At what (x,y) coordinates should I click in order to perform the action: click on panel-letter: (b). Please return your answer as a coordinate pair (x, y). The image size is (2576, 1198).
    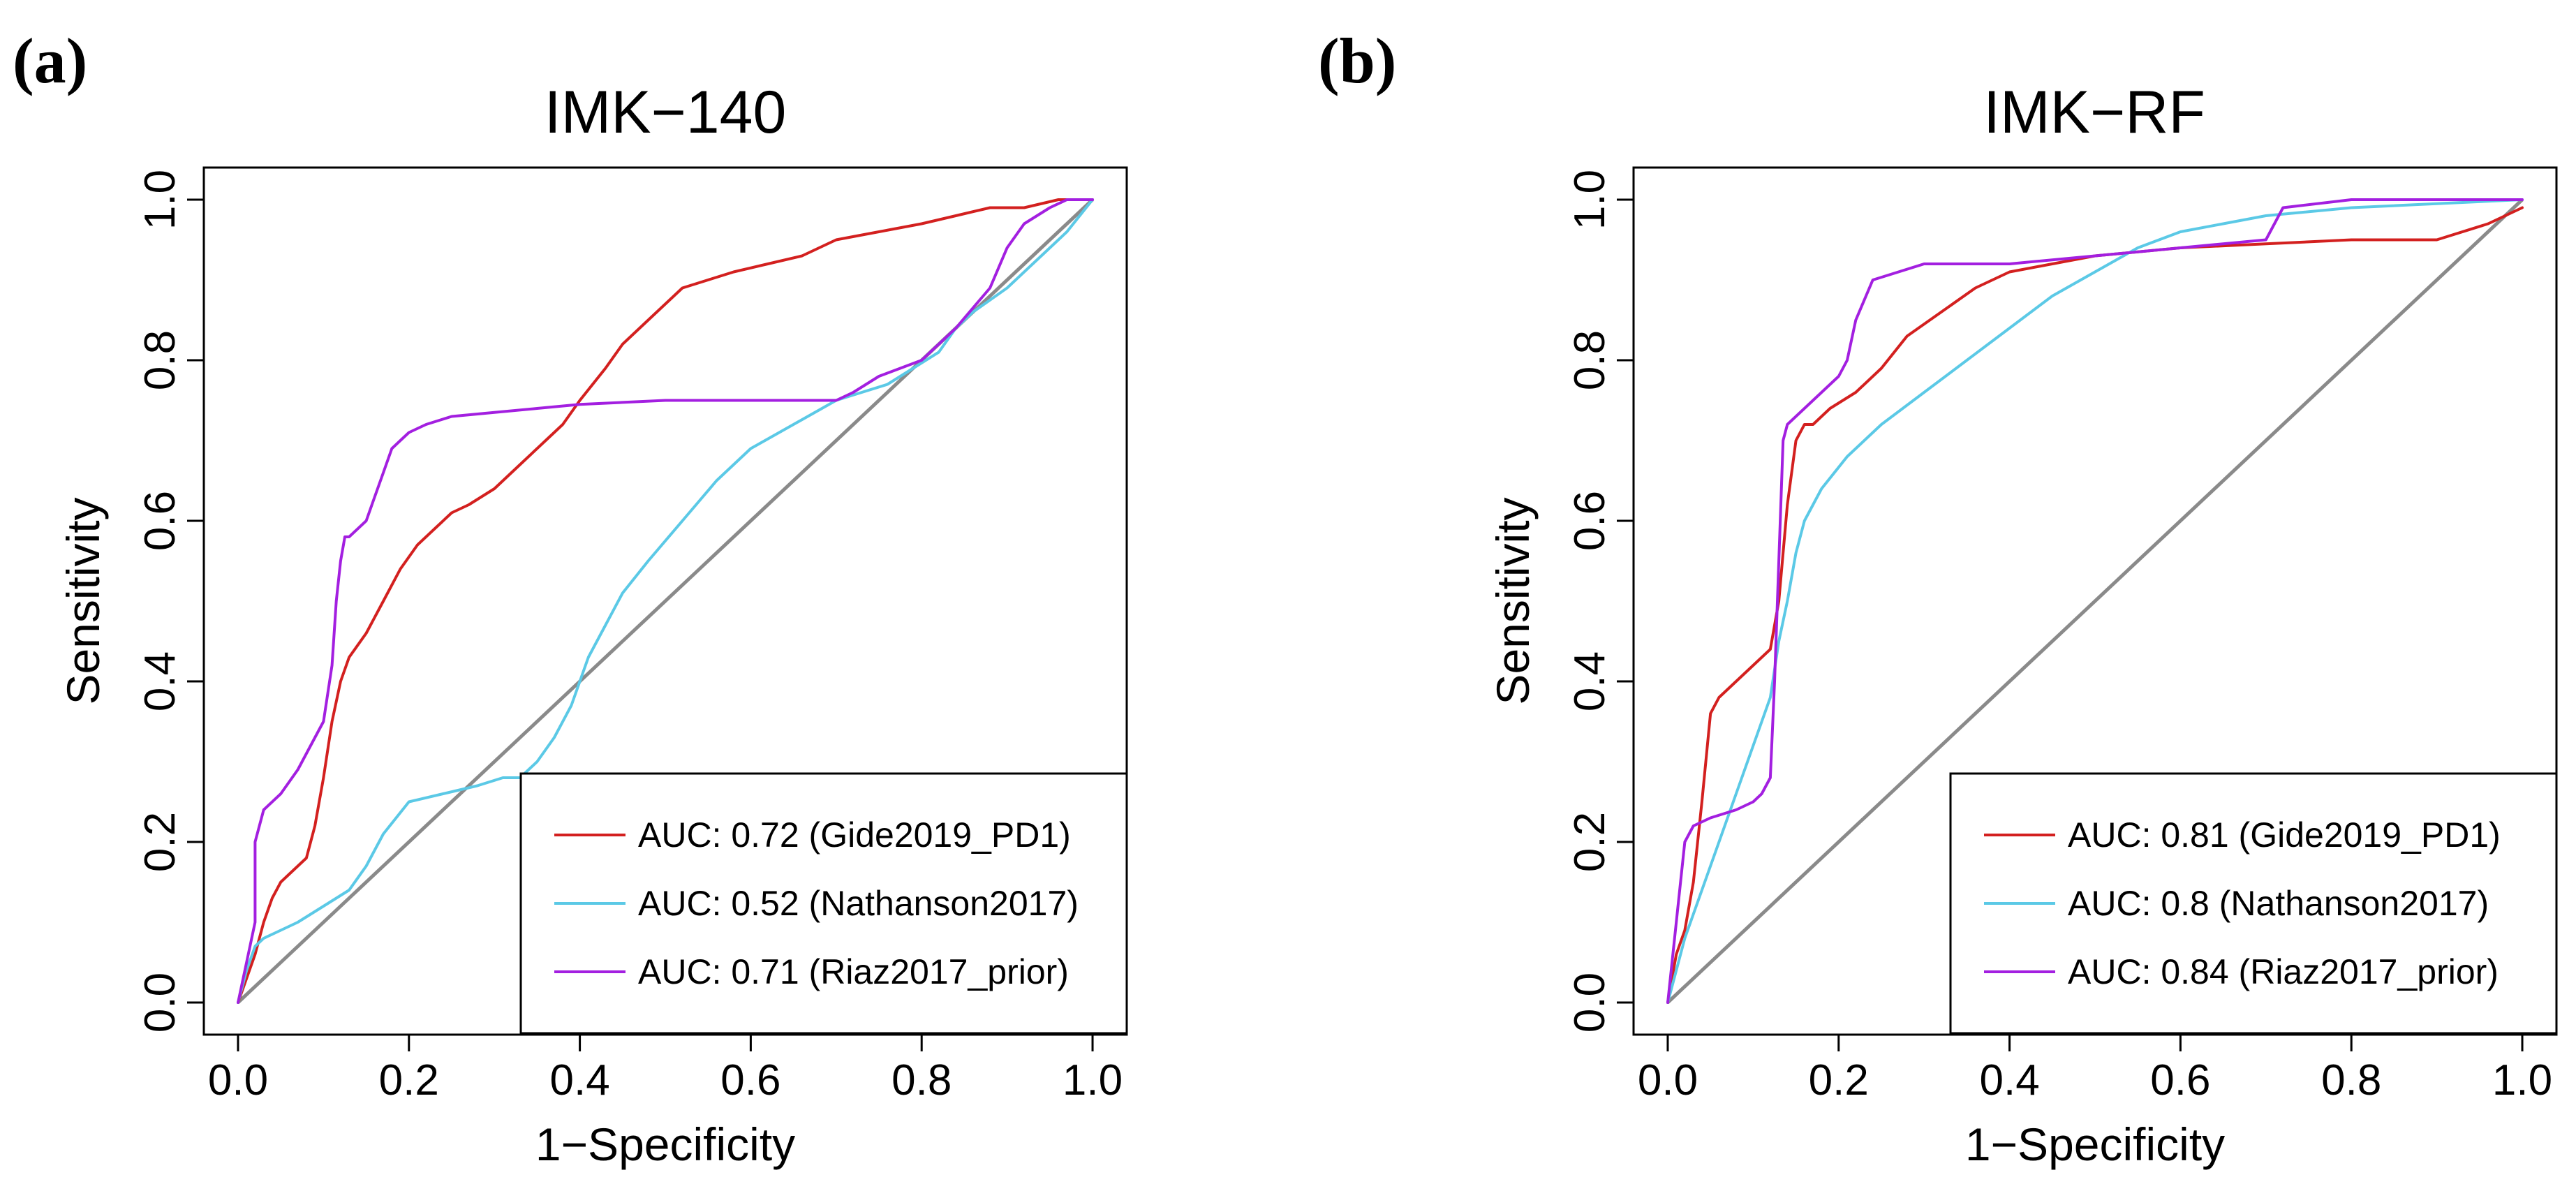
    Looking at the image, I should click on (1357, 60).